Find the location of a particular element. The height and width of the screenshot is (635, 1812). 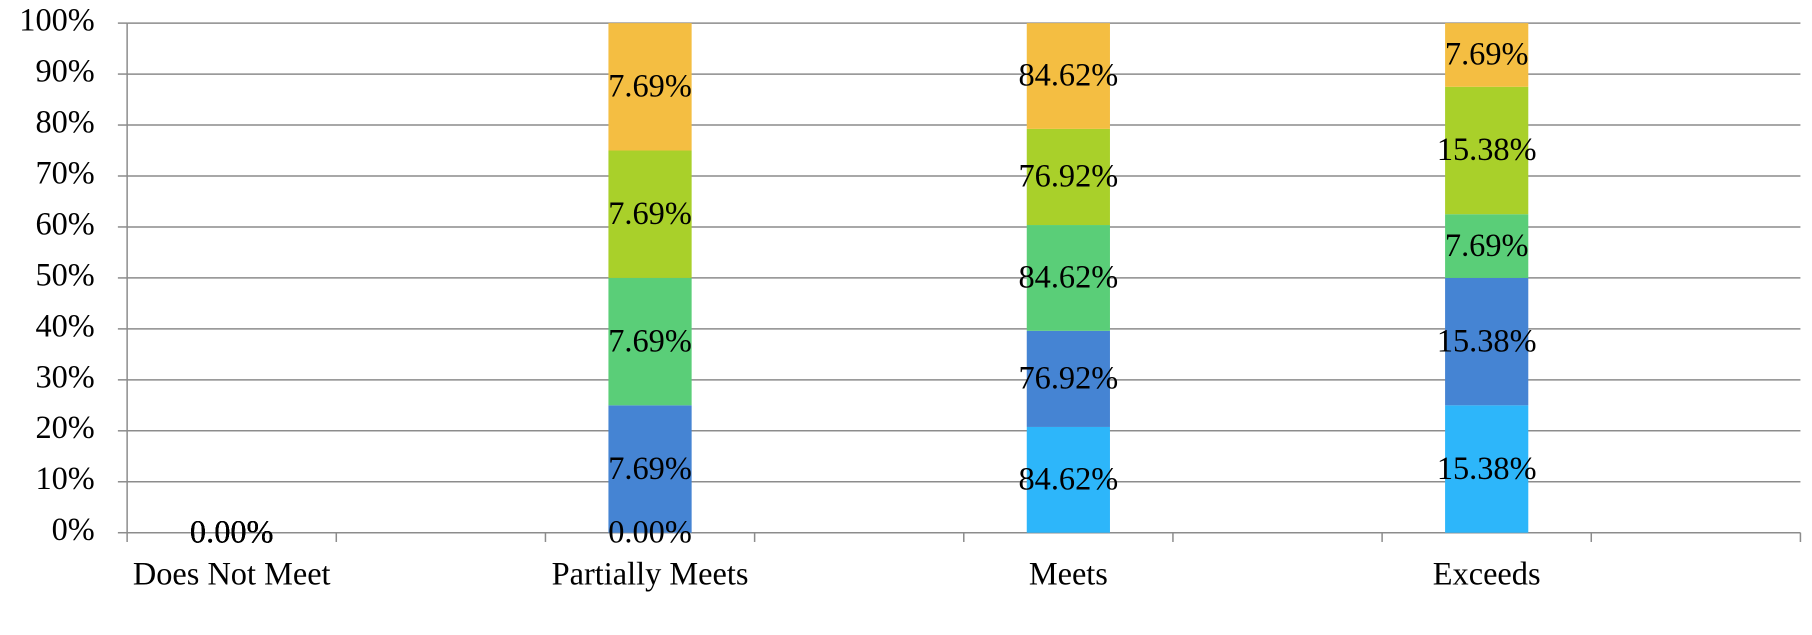

x-tick-label-box: Does Not Meet is located at coordinates (231, 574).